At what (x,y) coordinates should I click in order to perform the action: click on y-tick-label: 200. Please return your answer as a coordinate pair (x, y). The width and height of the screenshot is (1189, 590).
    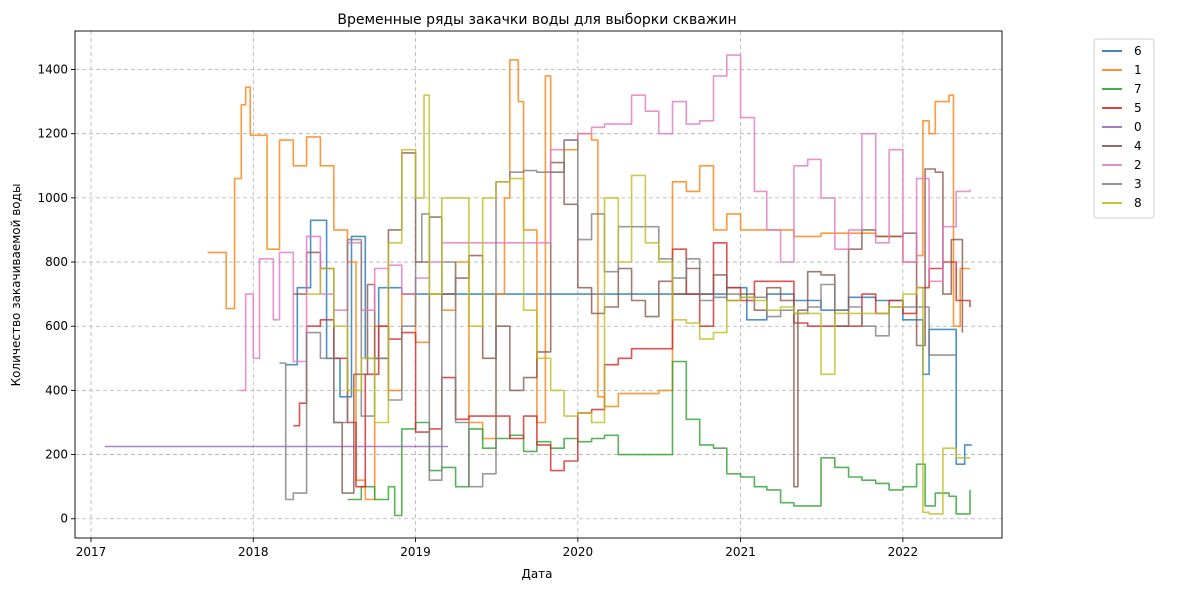
    Looking at the image, I should click on (56, 455).